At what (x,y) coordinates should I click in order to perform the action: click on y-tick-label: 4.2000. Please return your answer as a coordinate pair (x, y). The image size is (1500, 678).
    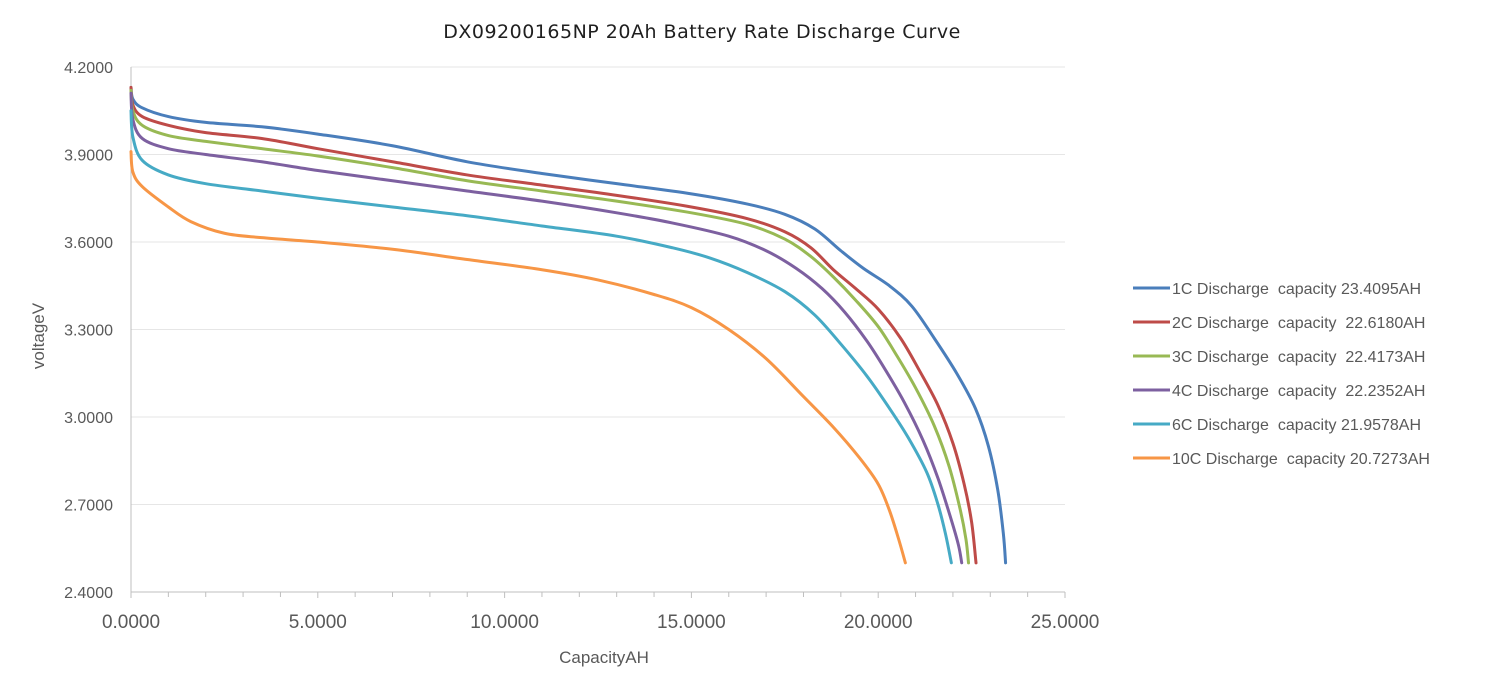
    Looking at the image, I should click on (88, 68).